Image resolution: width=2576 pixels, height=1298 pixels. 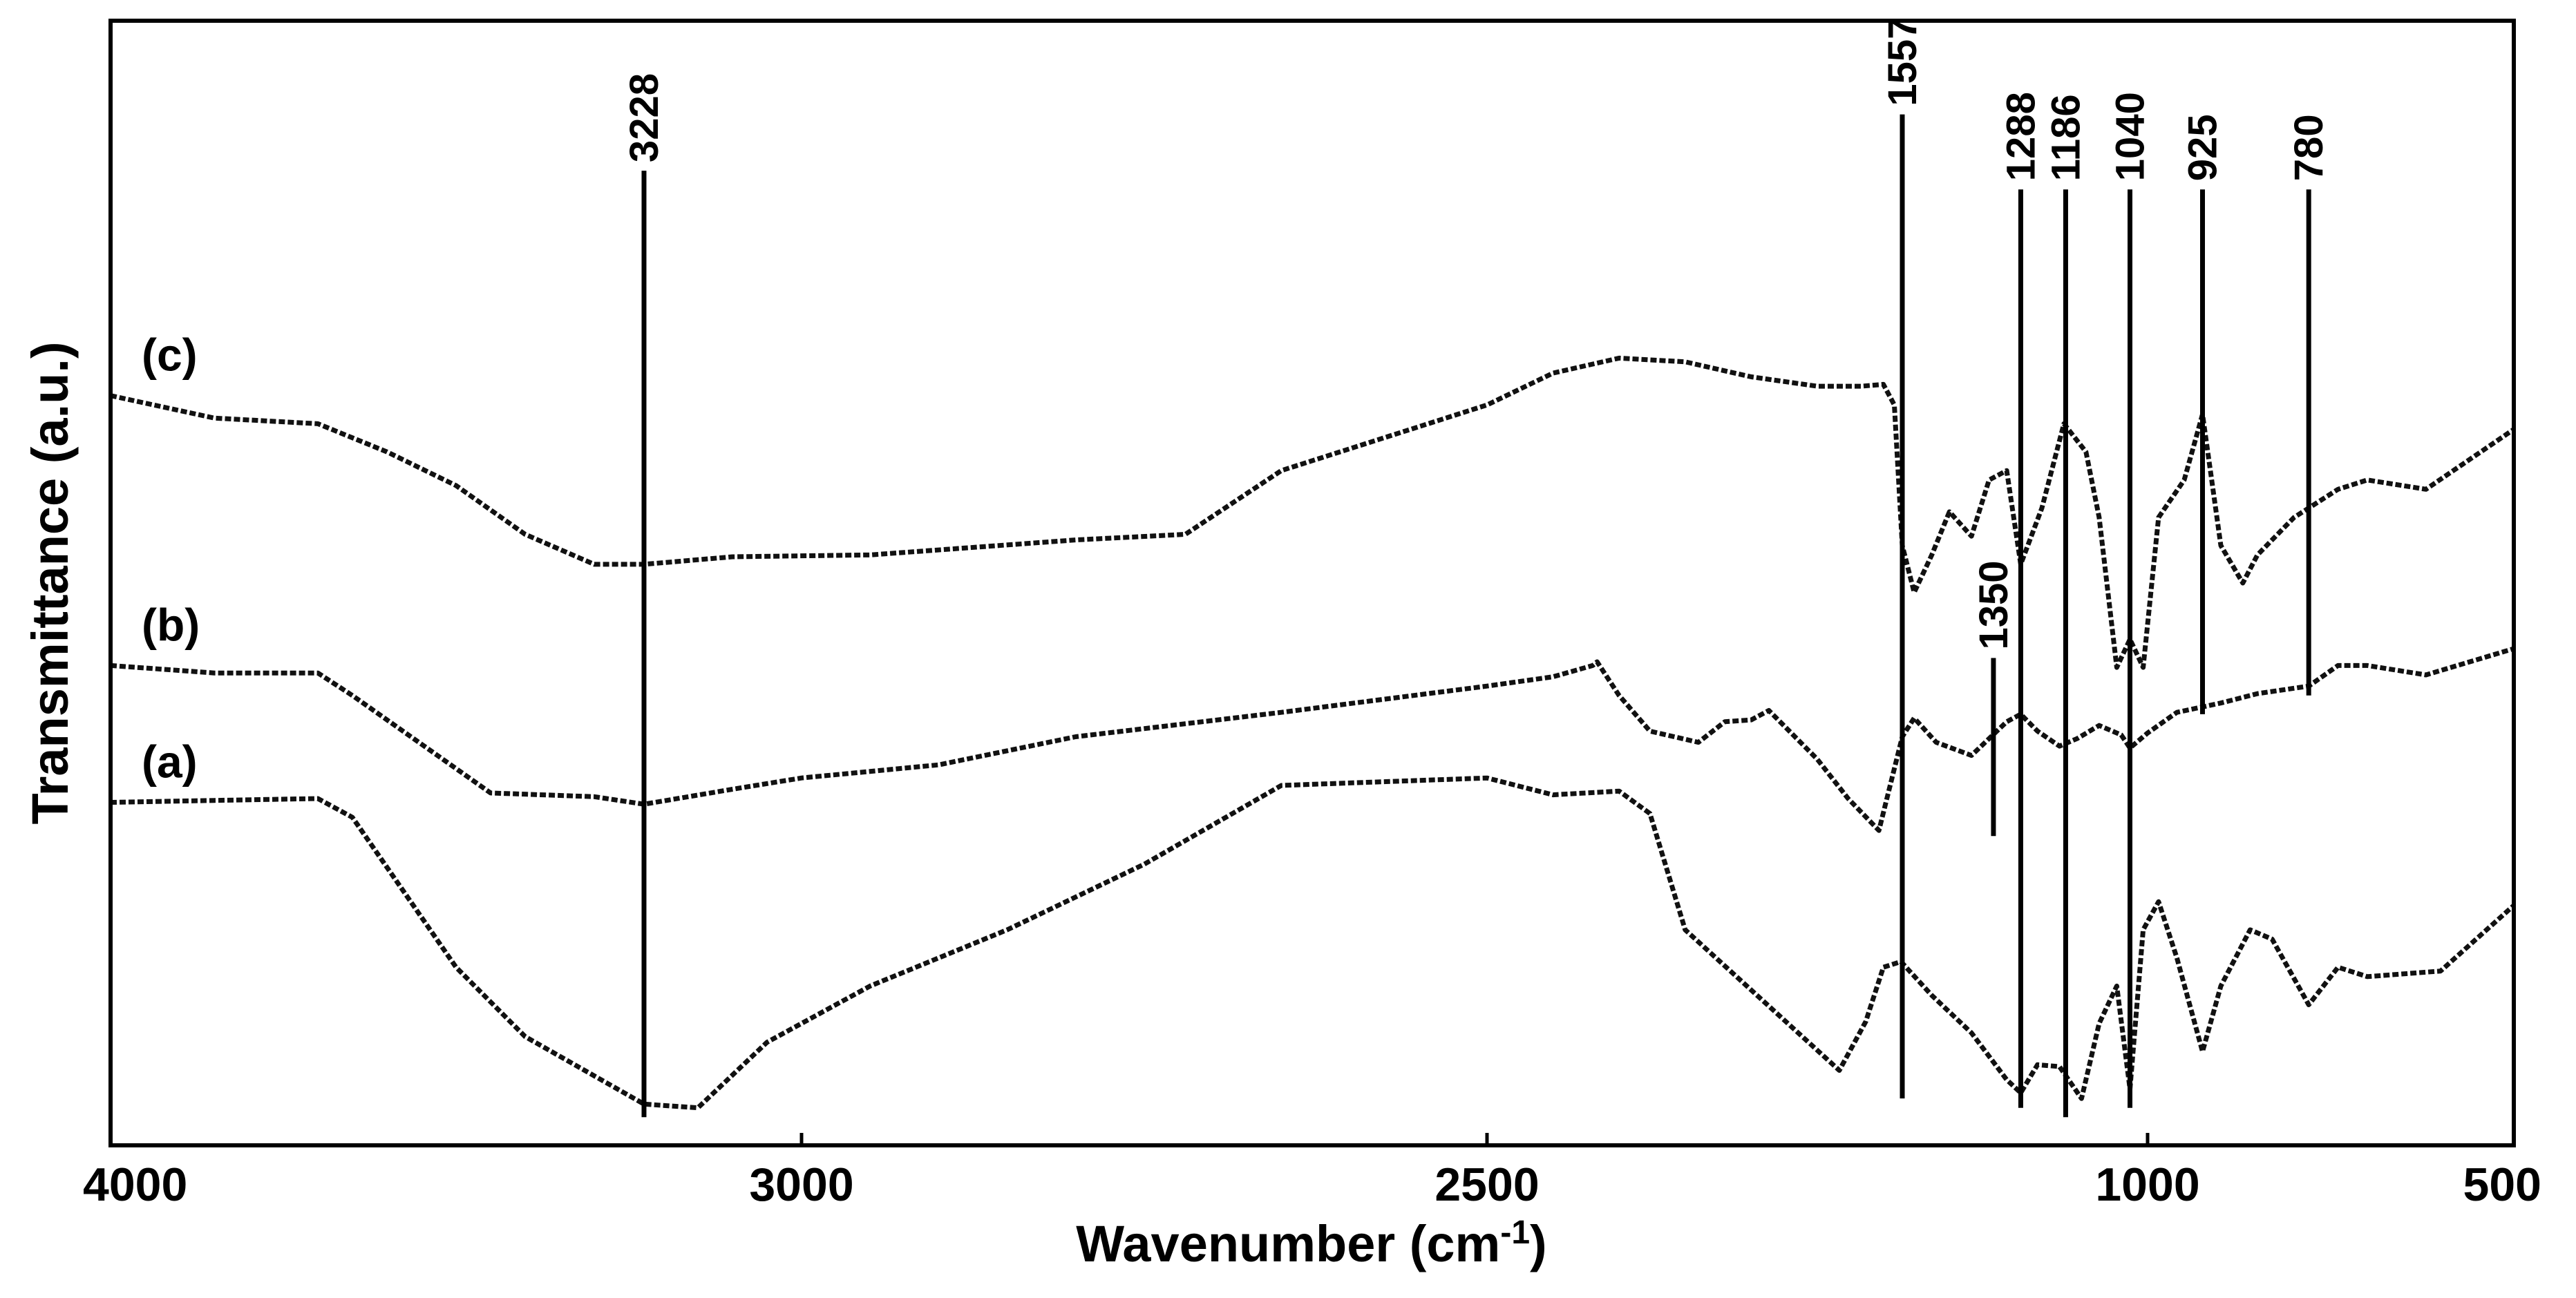 I want to click on peak-label-3228: 3228, so click(x=644, y=117).